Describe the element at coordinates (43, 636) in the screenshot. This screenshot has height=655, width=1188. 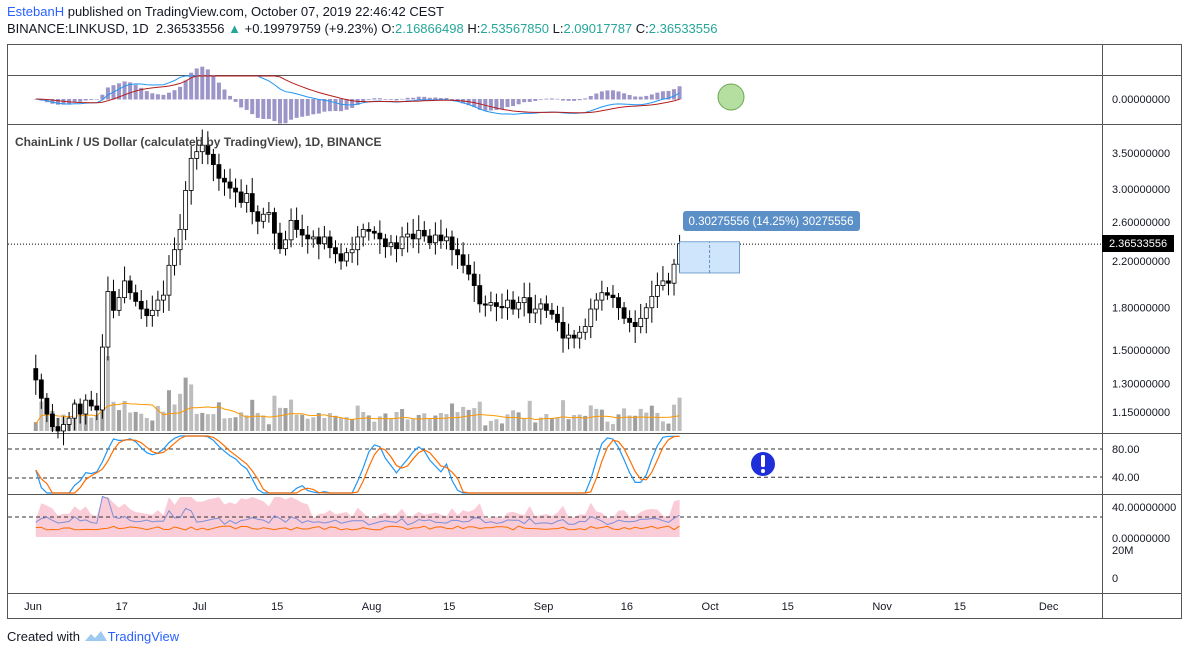
I see `created-with-text: Created with` at that location.